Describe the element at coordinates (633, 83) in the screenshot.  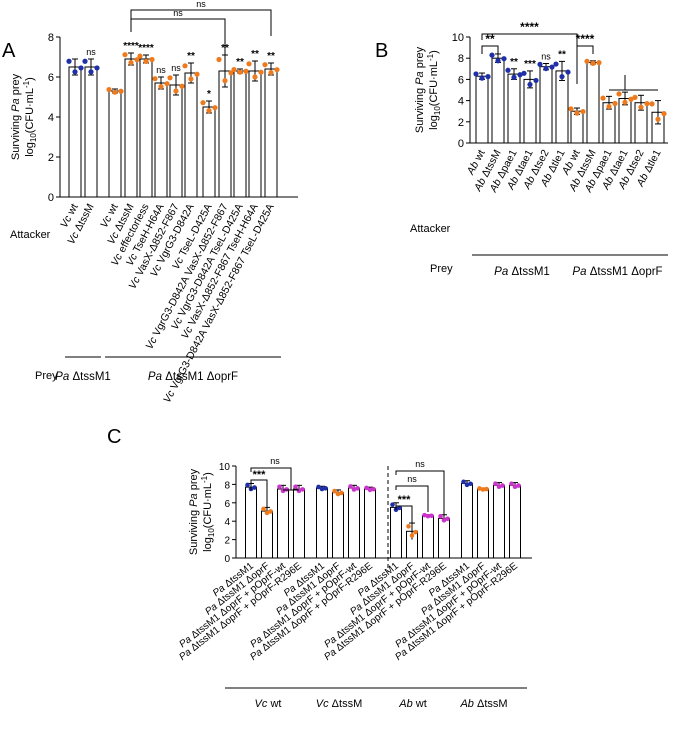
I see `panel-b-bracket-spread` at that location.